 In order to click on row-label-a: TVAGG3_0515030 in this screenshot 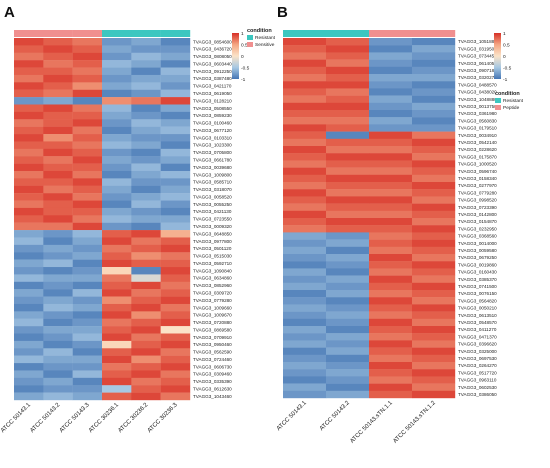, I will do `click(212, 256)`.